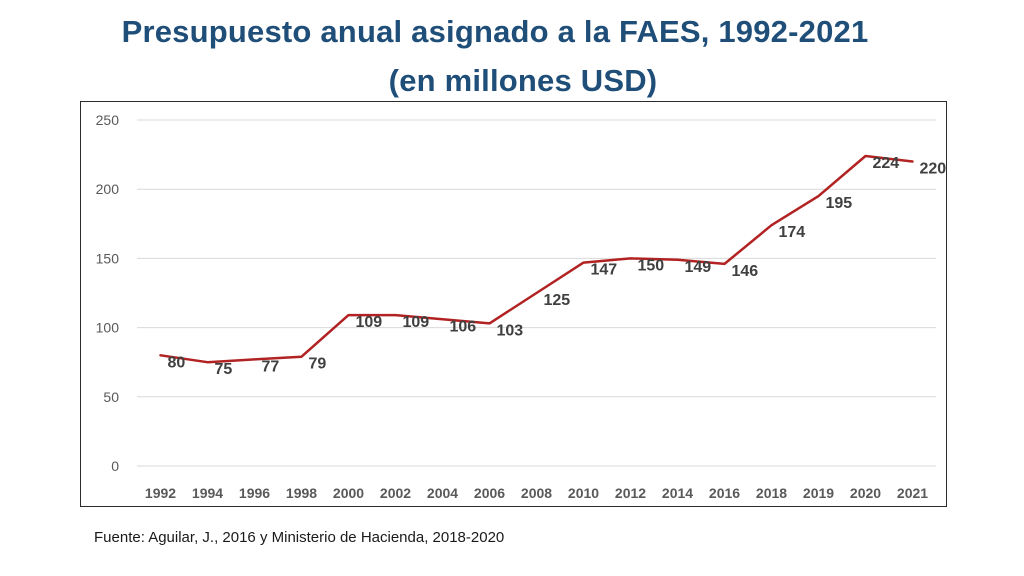  I want to click on x-tick-label: 2000, so click(348, 493).